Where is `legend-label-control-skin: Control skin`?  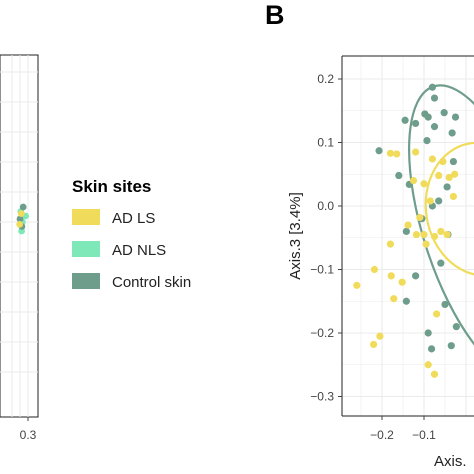
legend-label-control-skin: Control skin is located at coordinates (151, 282).